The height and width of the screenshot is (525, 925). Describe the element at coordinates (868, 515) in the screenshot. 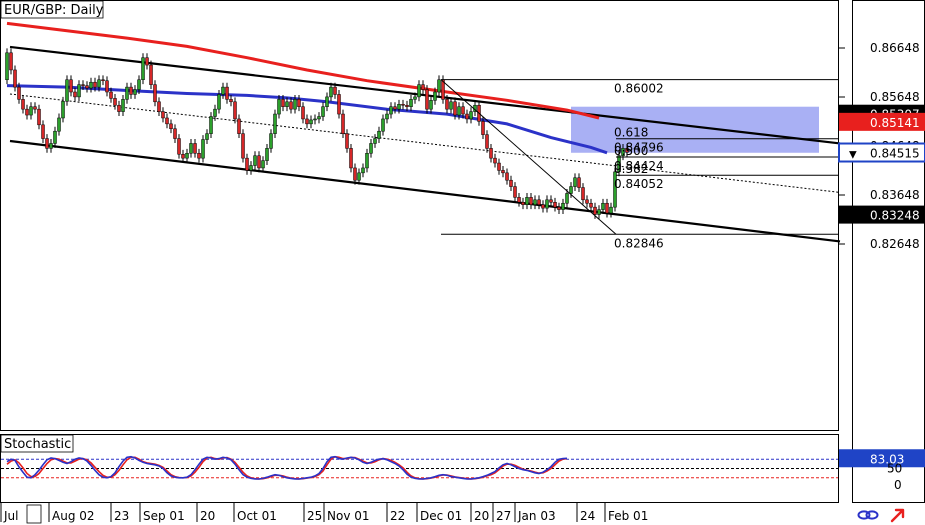

I see `link-chain-icon` at that location.